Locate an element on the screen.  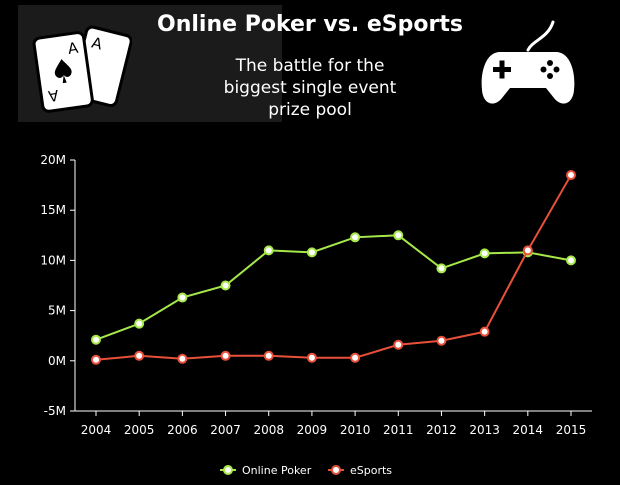
x-tick-label: 2007 is located at coordinates (225, 430).